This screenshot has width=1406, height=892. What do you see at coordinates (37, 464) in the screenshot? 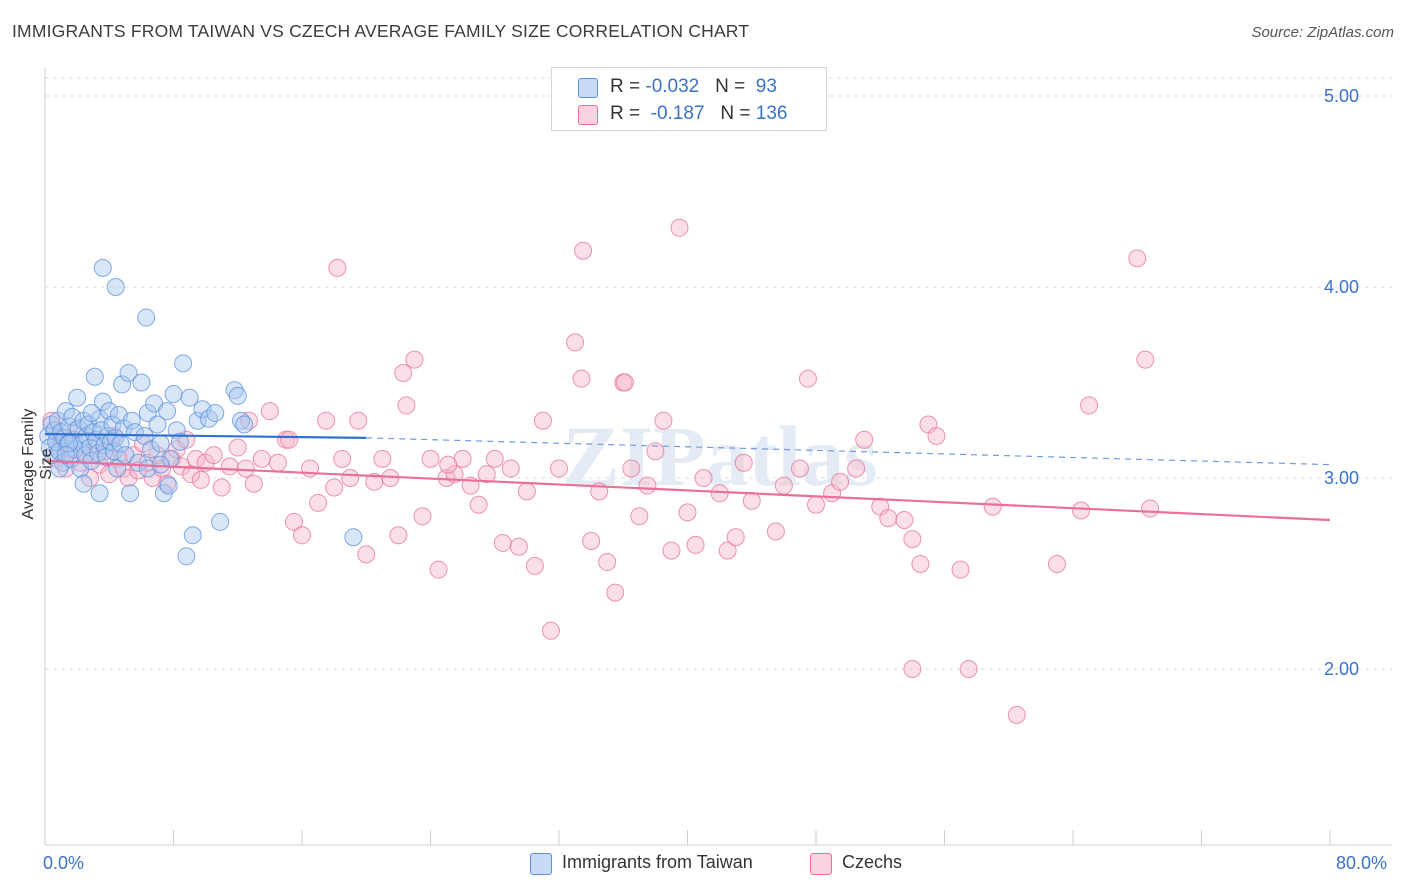
I see `y-axis-title: Average Family Size` at bounding box center [37, 464].